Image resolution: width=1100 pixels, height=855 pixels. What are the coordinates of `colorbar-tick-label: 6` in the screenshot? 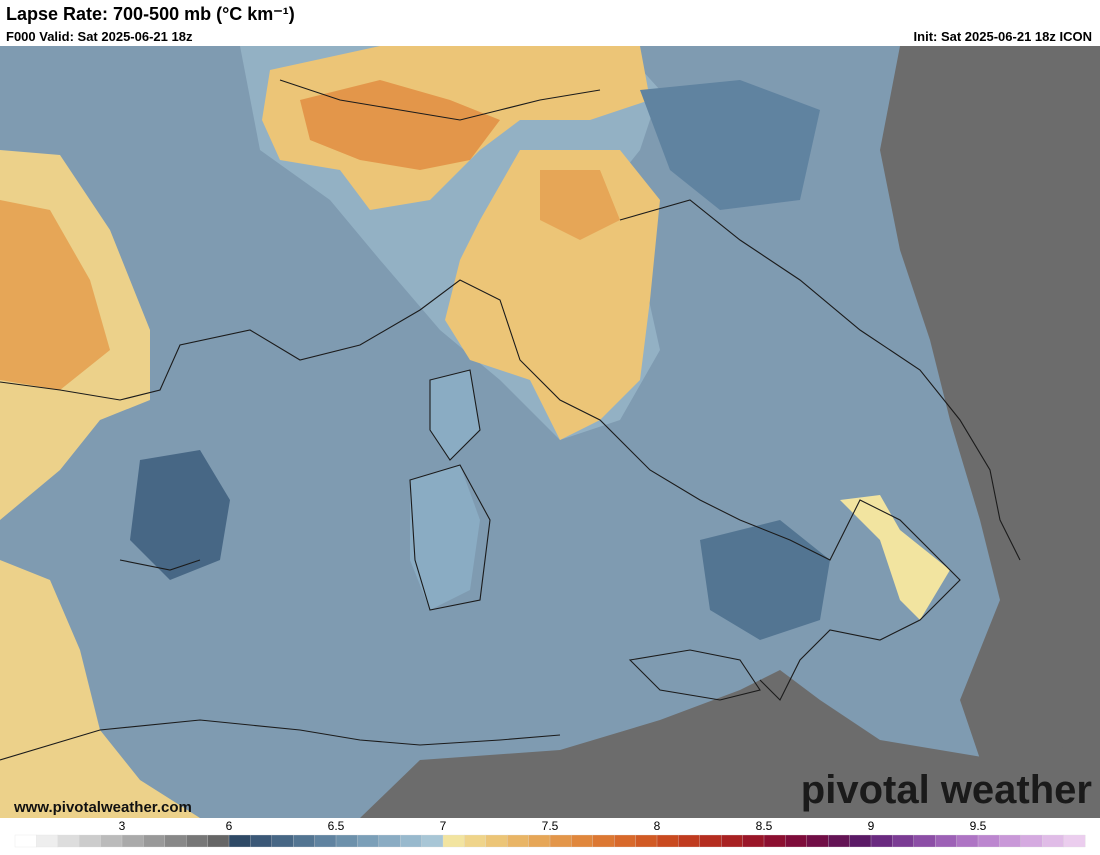 It's located at (229, 826).